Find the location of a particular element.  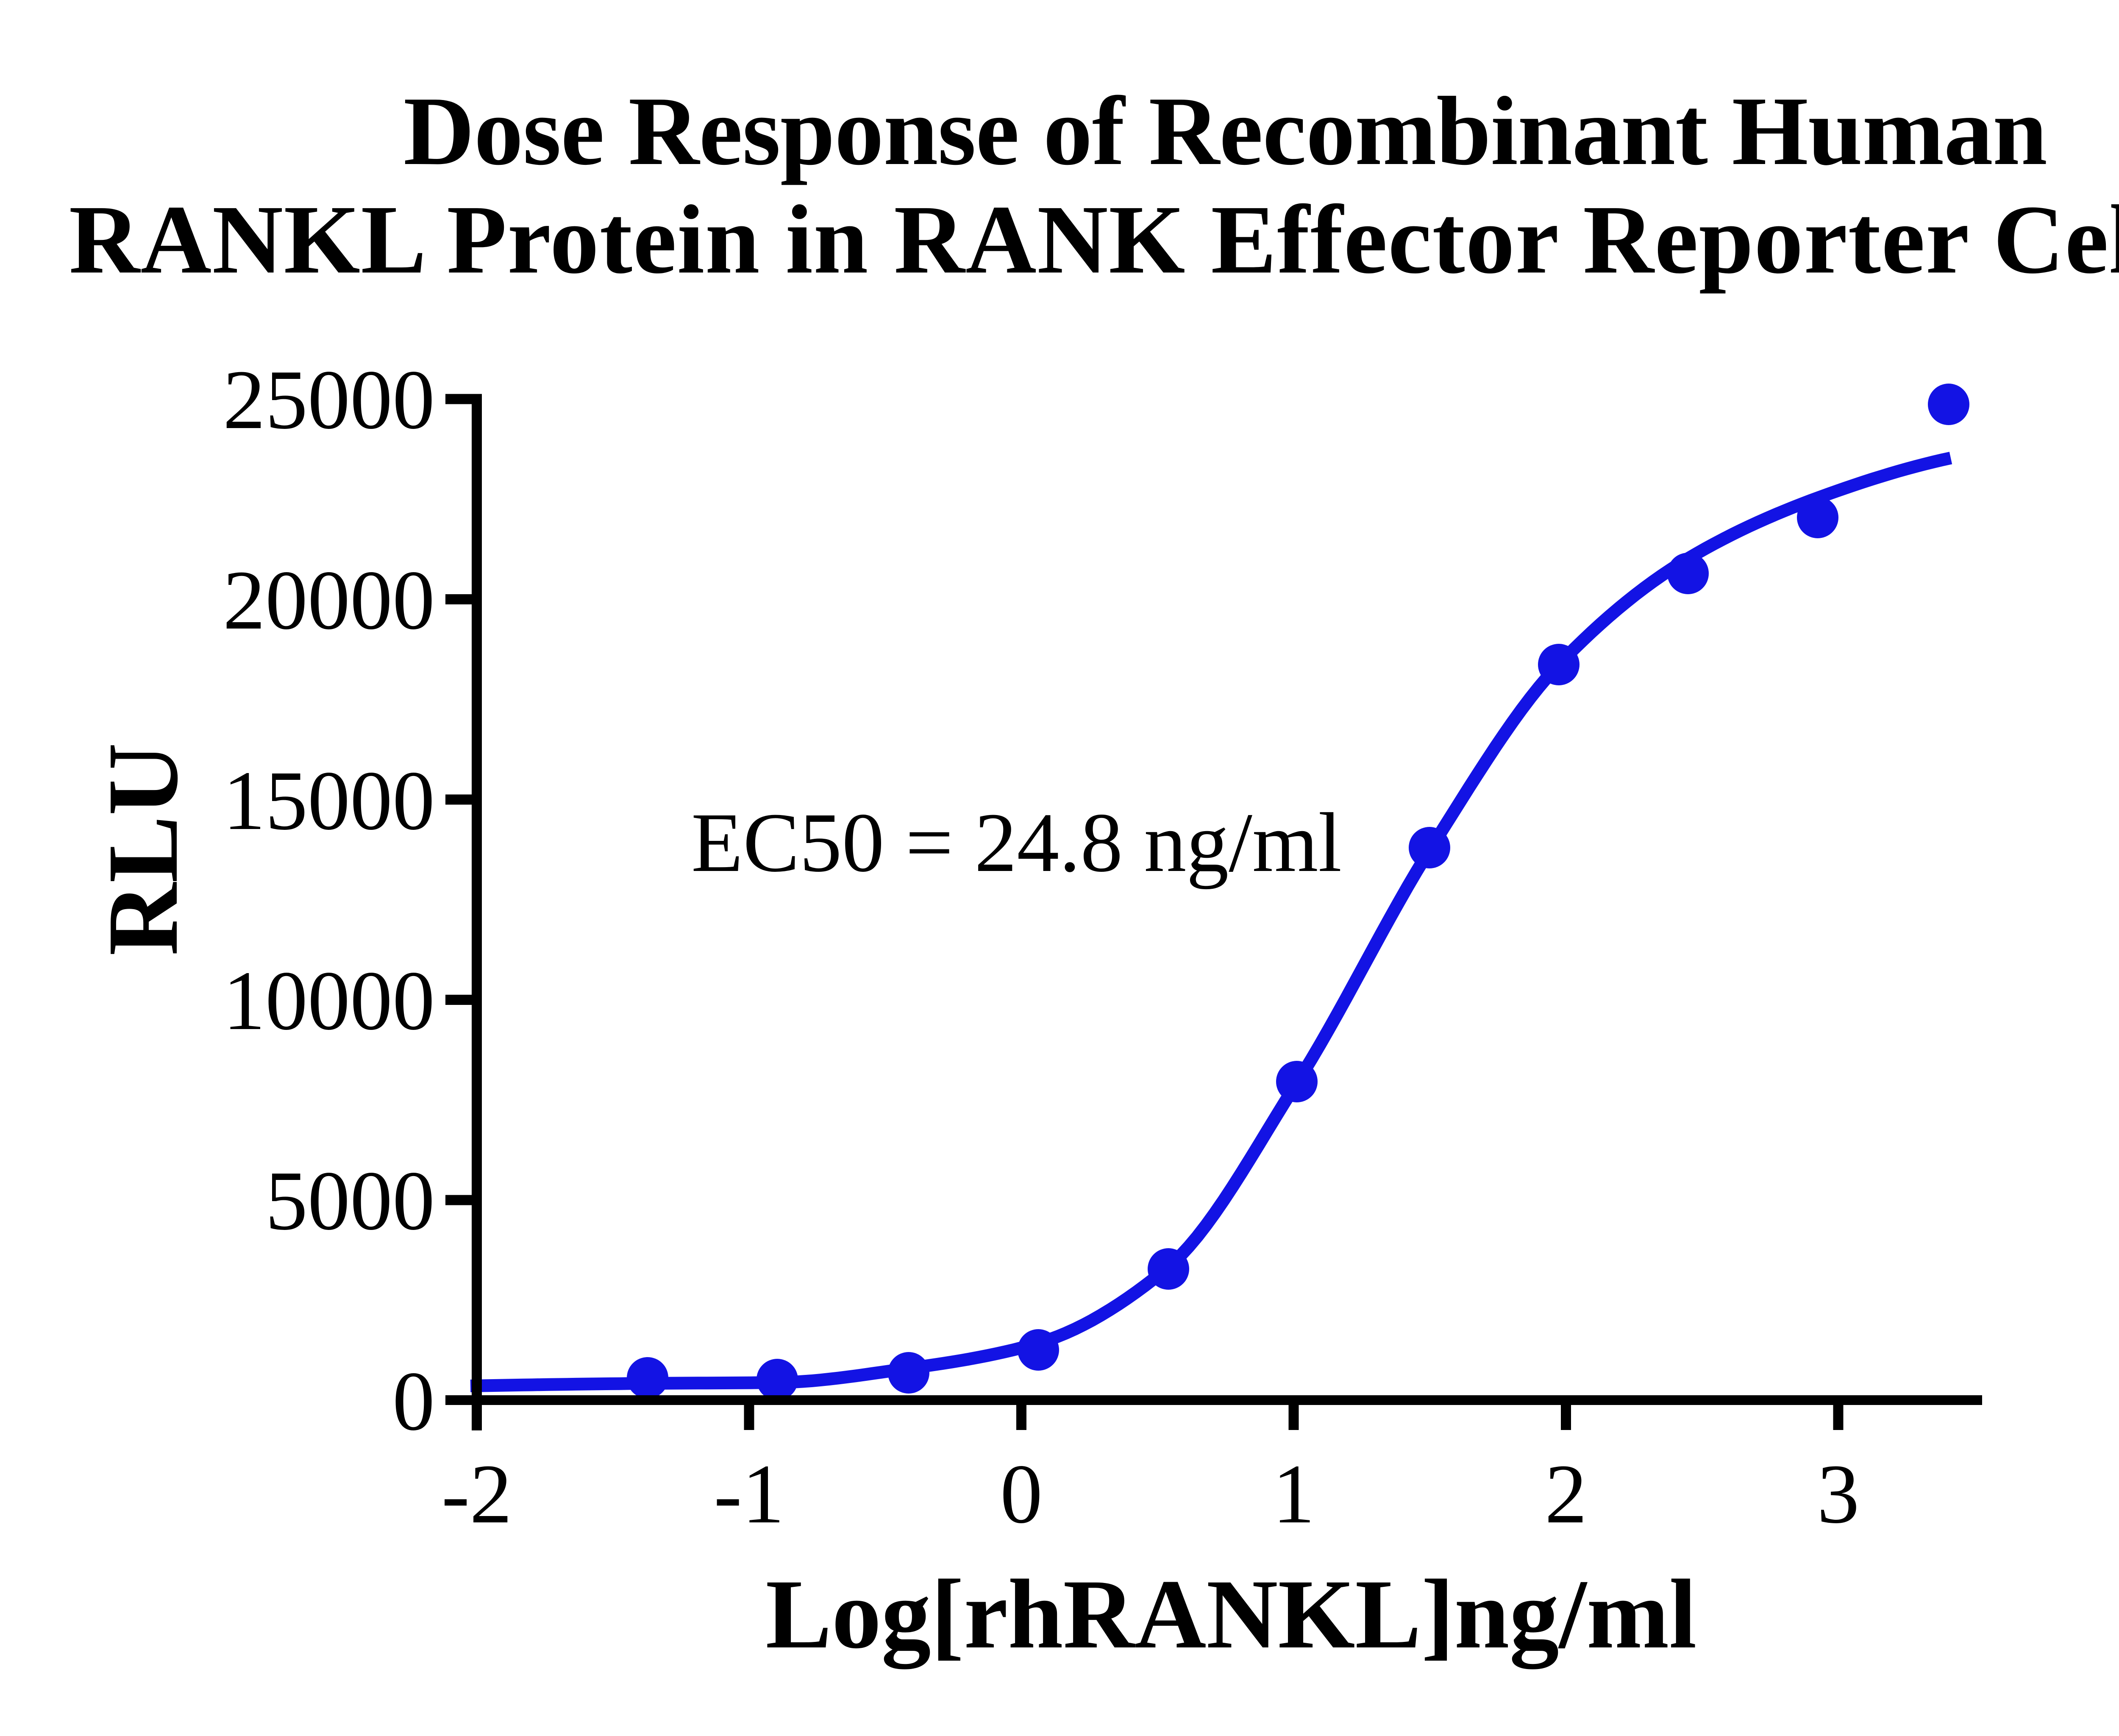

svg-text: 3 is located at coordinates (1839, 1494).